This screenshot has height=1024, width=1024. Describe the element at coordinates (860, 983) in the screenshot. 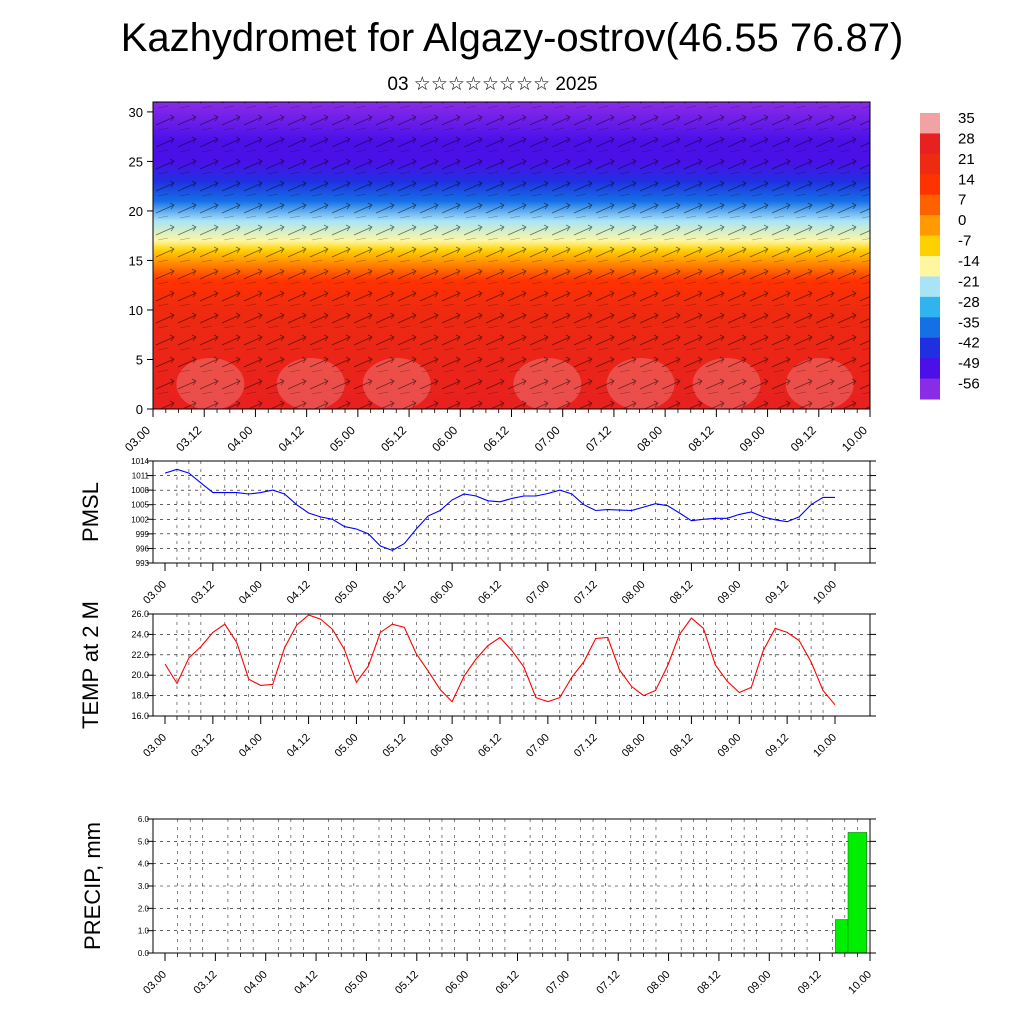

I see `precip-xtick-label: 10.00` at that location.